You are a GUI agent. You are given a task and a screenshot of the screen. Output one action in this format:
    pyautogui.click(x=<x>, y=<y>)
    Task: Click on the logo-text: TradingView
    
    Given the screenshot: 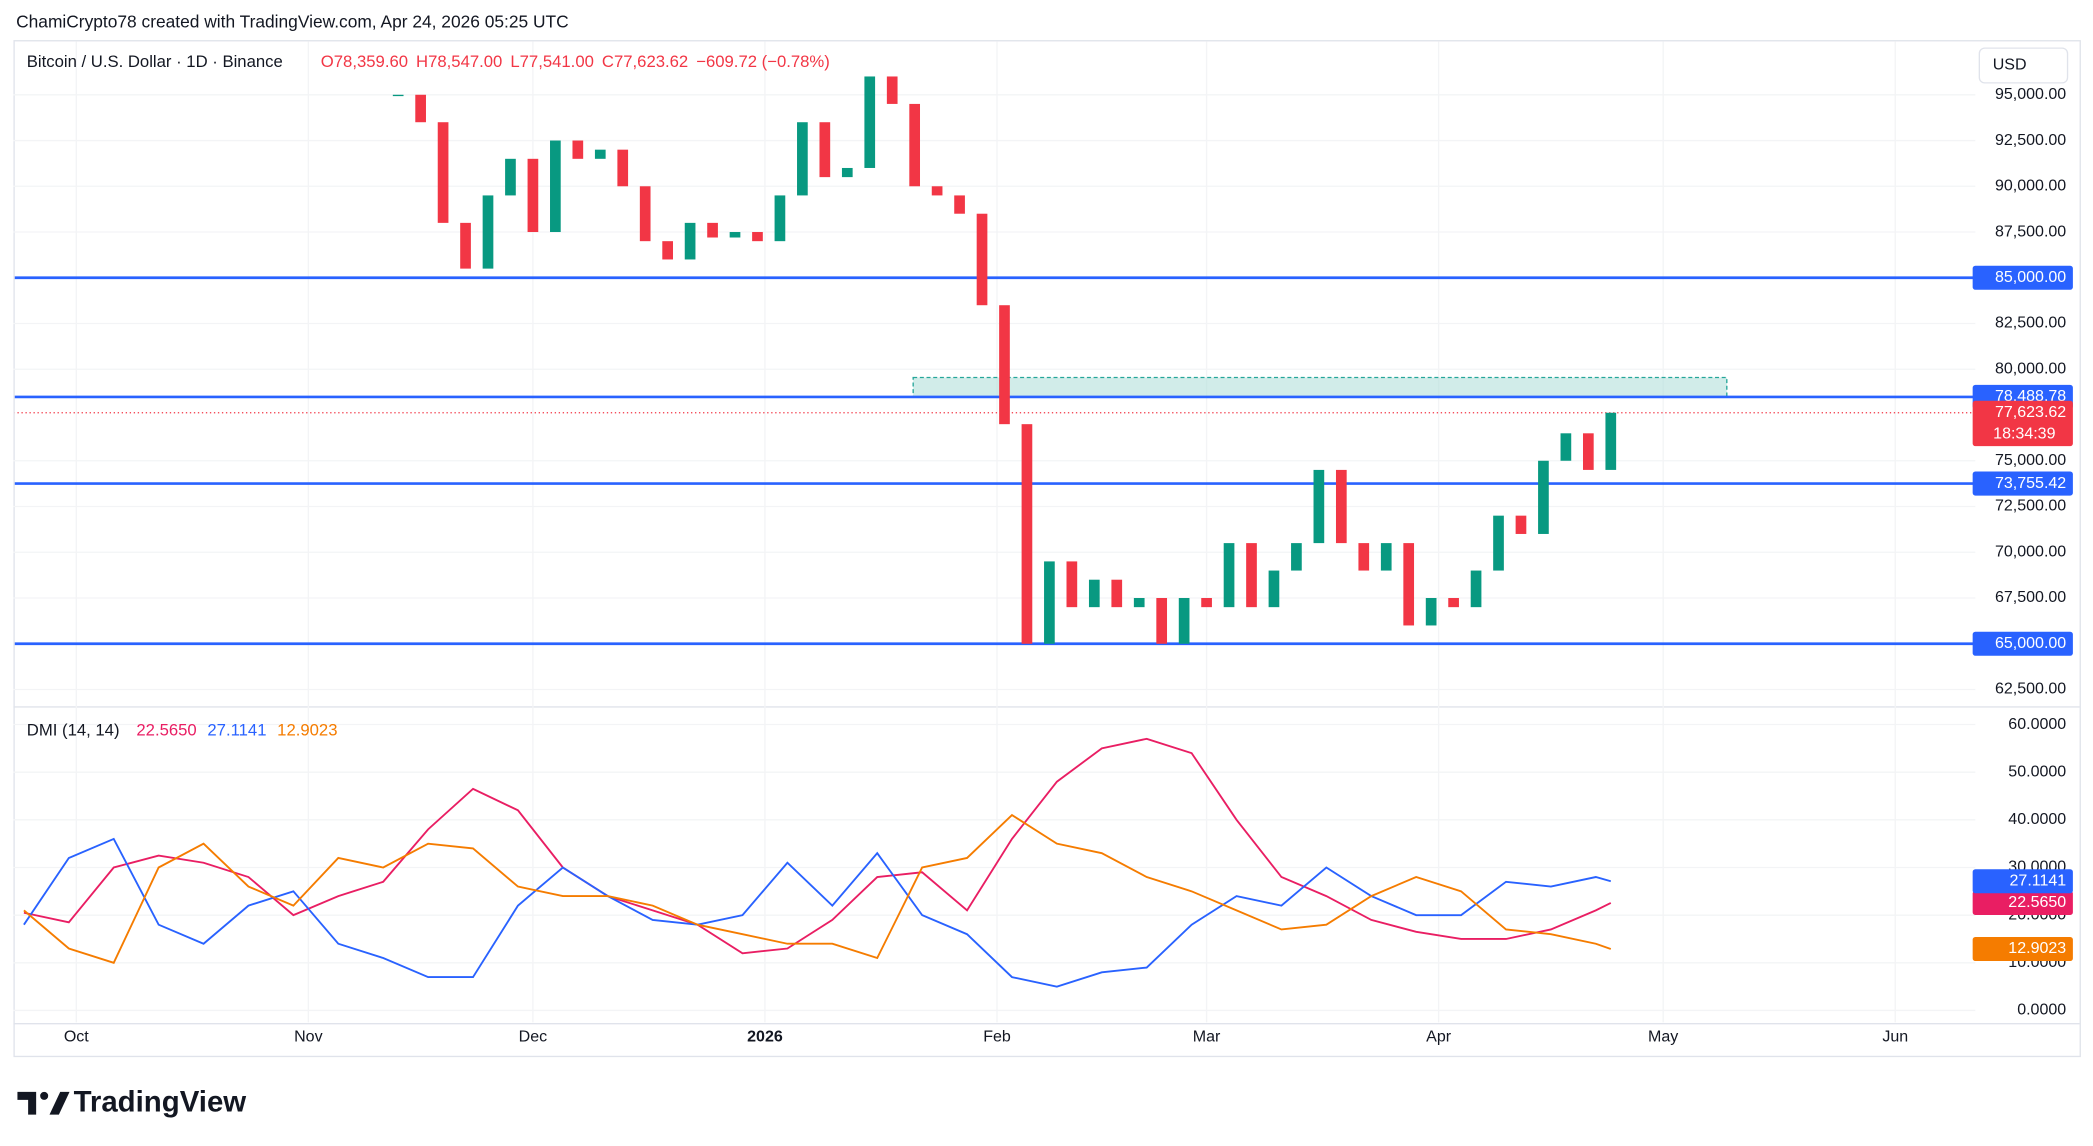 What is the action you would take?
    pyautogui.click(x=160, y=1102)
    